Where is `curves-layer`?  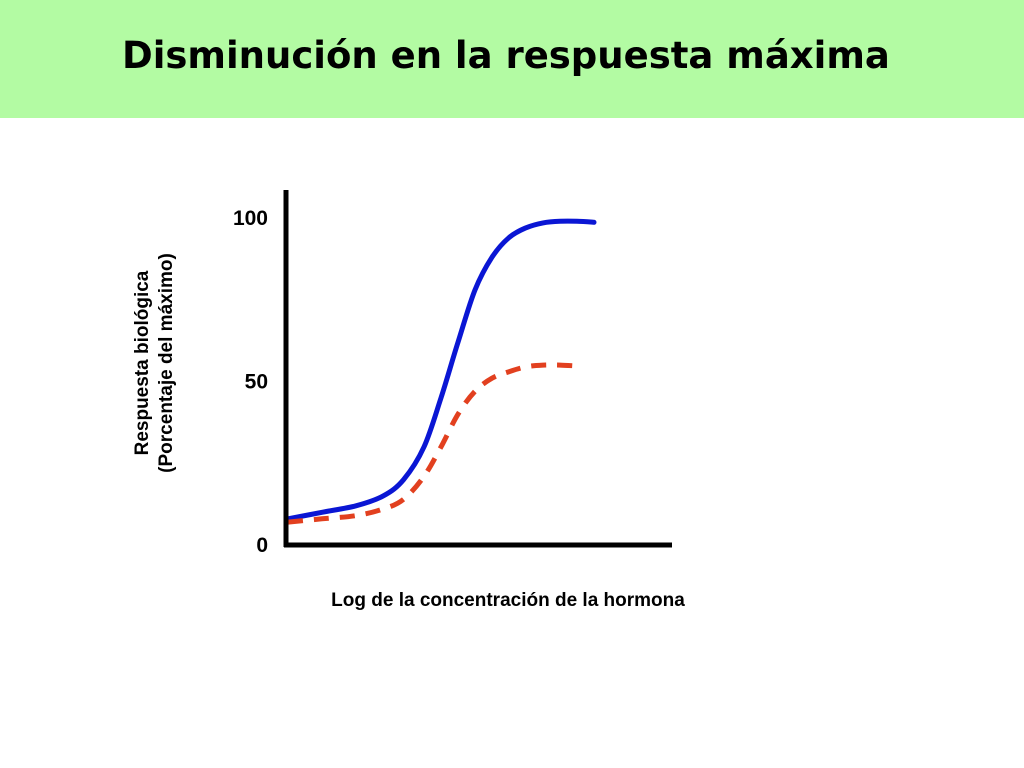
curves-layer is located at coordinates (441, 371).